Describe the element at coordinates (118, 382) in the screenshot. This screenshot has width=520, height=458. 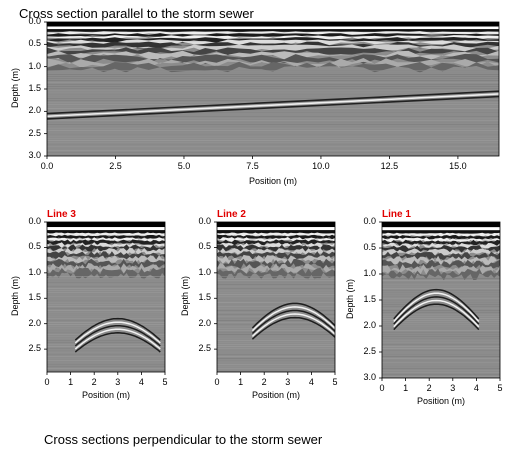
I see `x-tick-label: 3` at that location.